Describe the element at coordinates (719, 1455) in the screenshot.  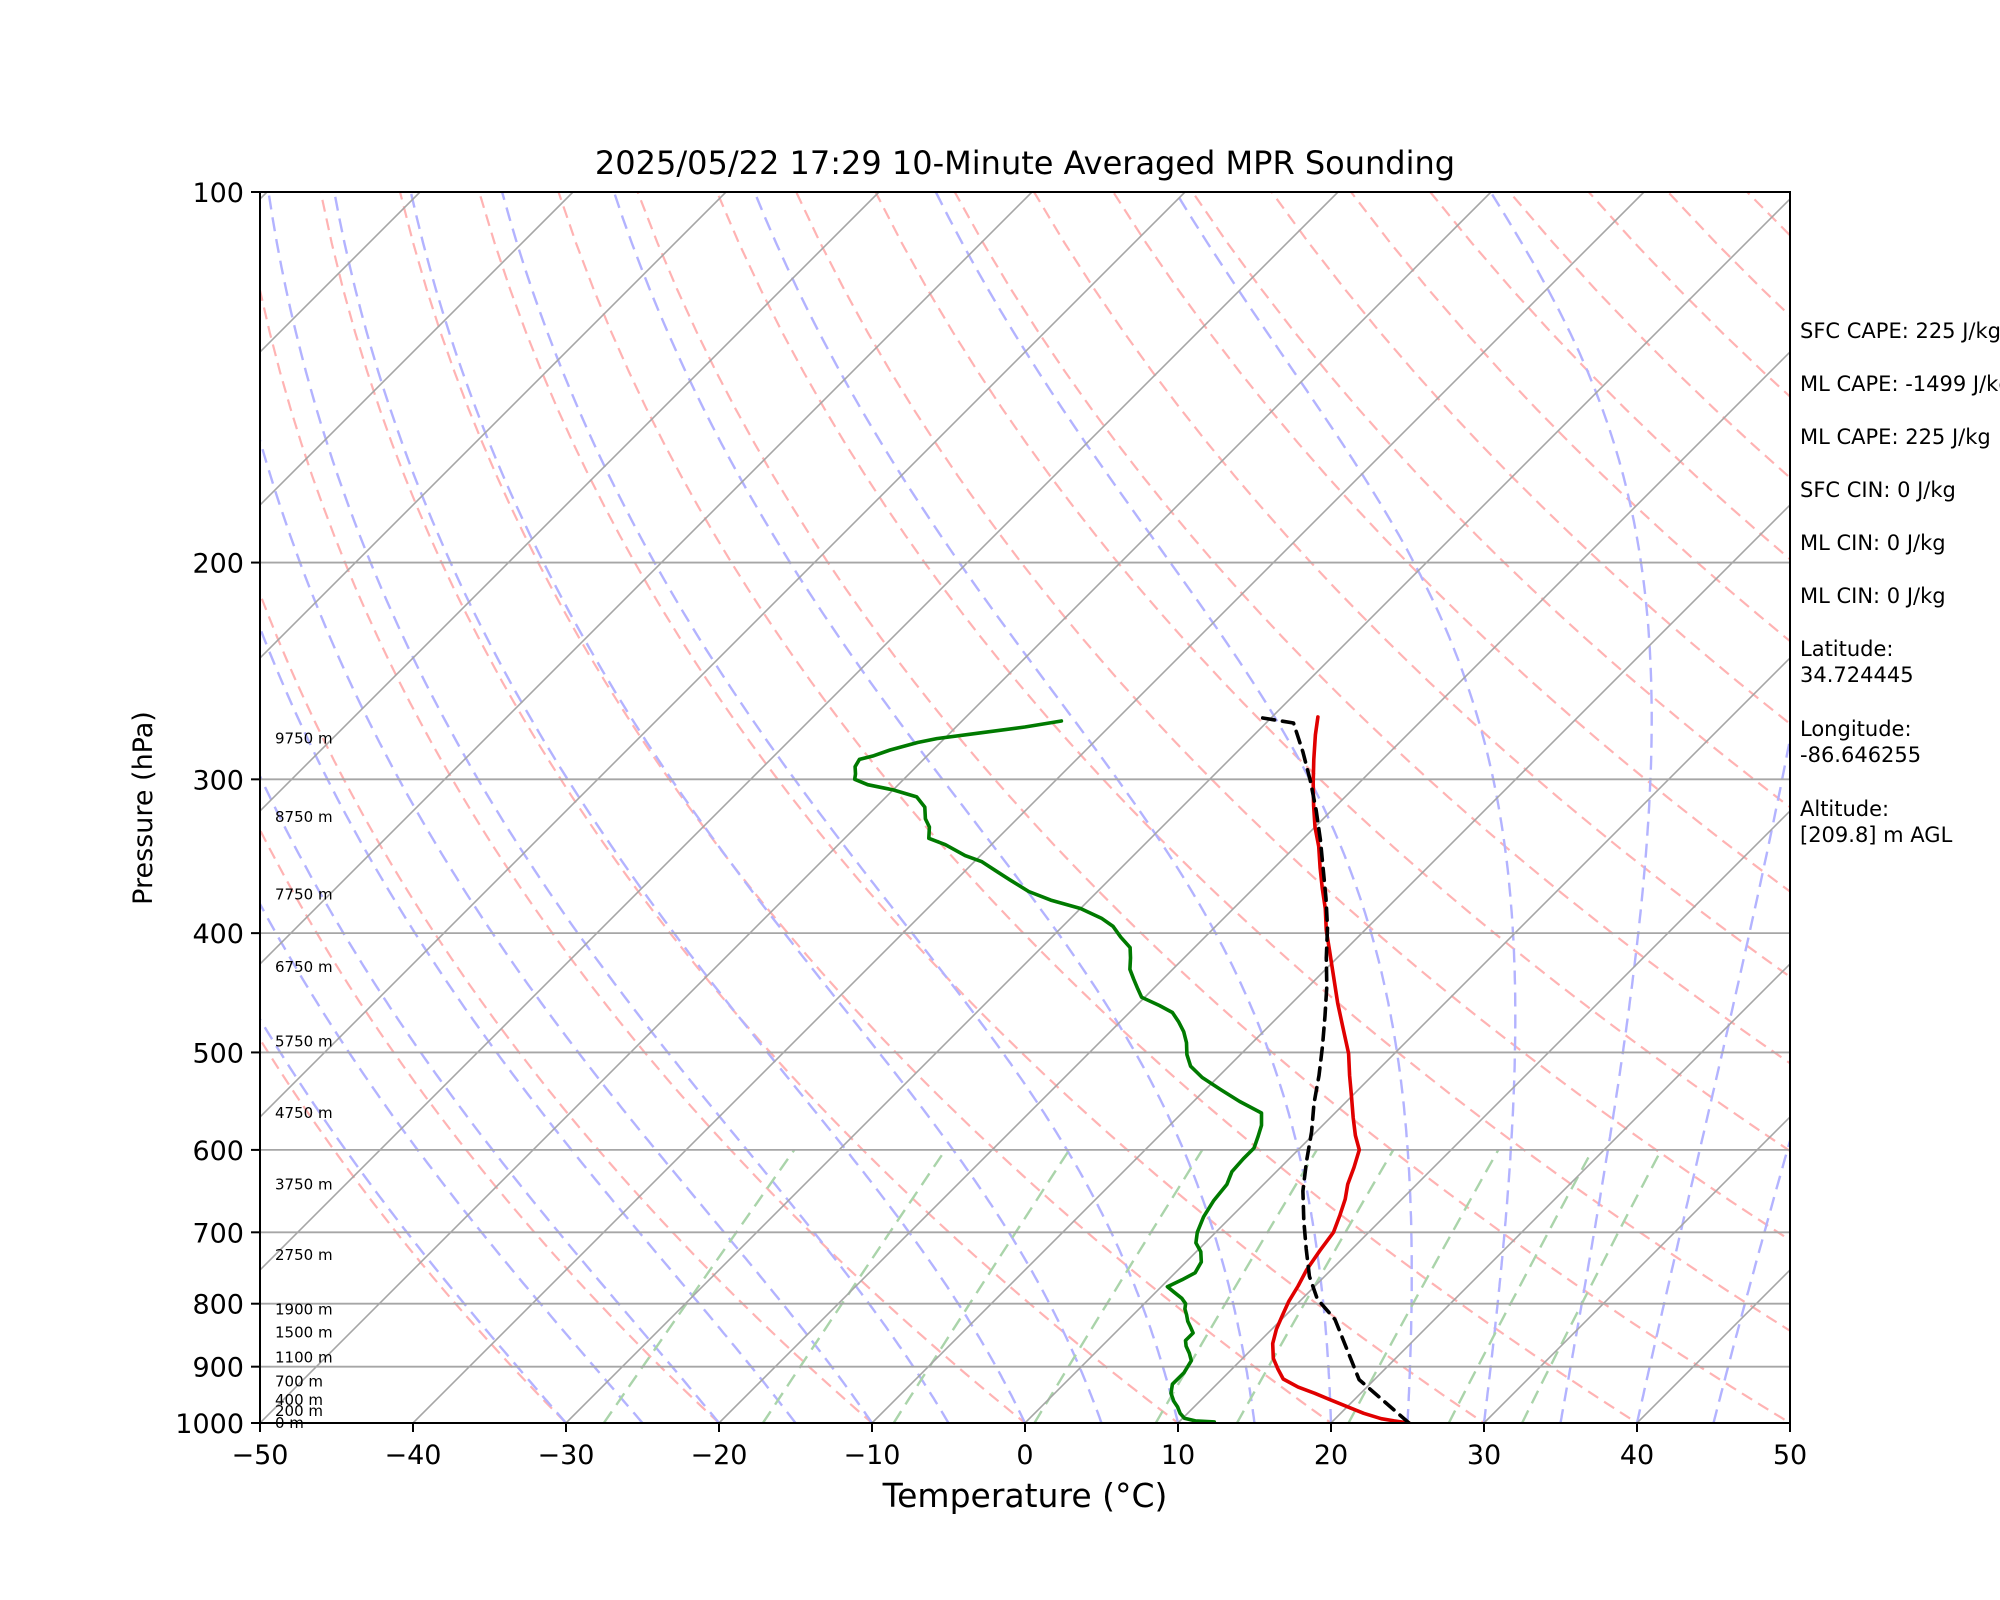
I see `x-tick-label: −20` at that location.